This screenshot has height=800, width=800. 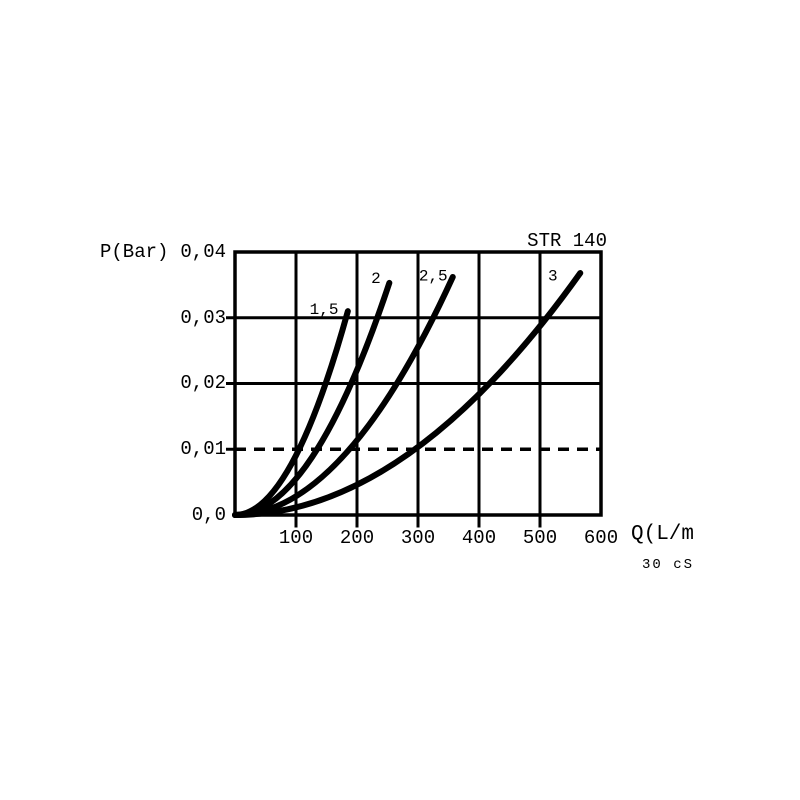 I want to click on x-tick-label-500: 500, so click(x=540, y=538).